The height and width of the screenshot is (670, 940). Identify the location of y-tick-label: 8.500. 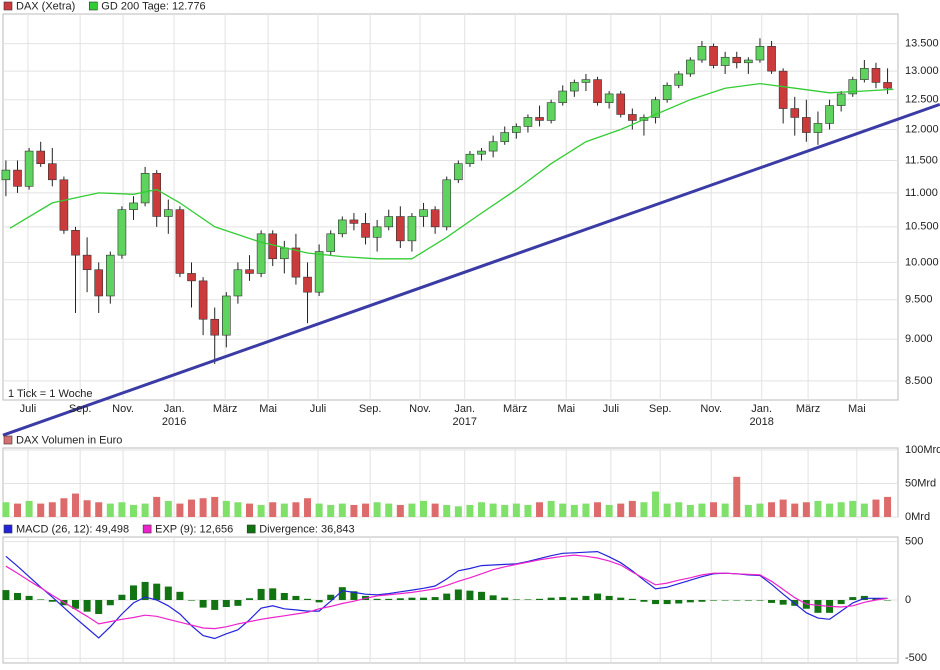
(919, 381).